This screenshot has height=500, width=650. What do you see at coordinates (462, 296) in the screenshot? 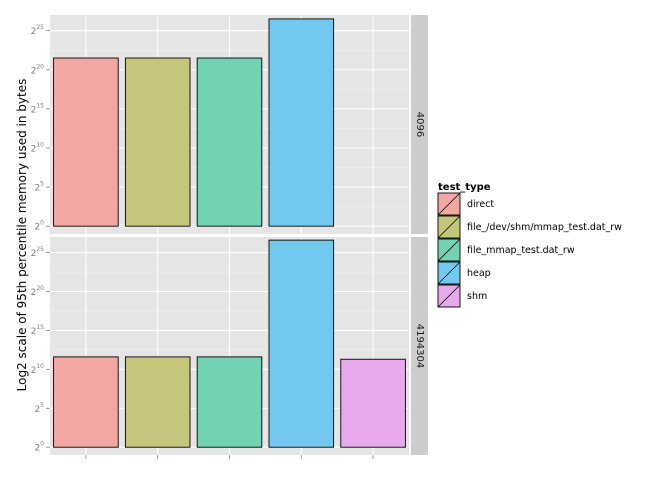
I see `legend-entry: shm` at bounding box center [462, 296].